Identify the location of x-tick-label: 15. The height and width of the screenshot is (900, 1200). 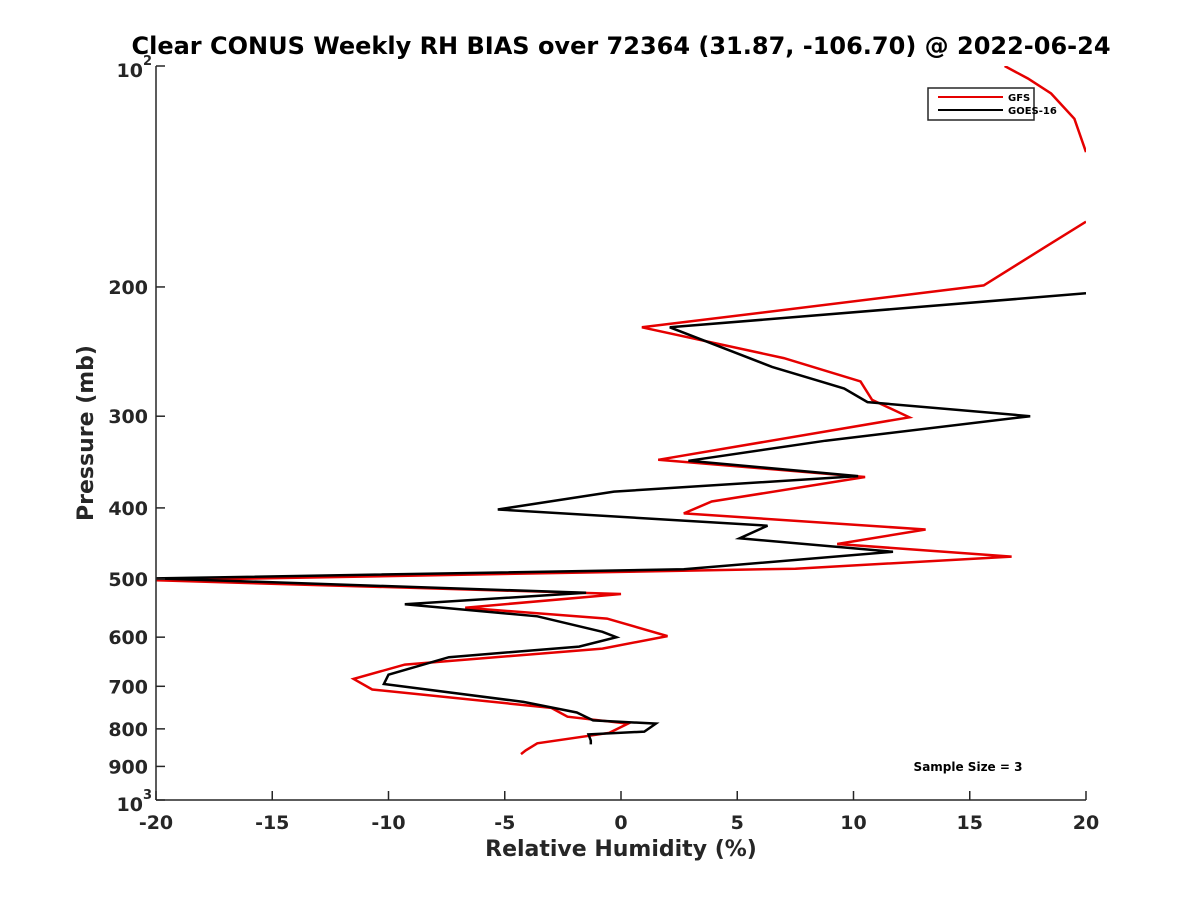
(970, 823).